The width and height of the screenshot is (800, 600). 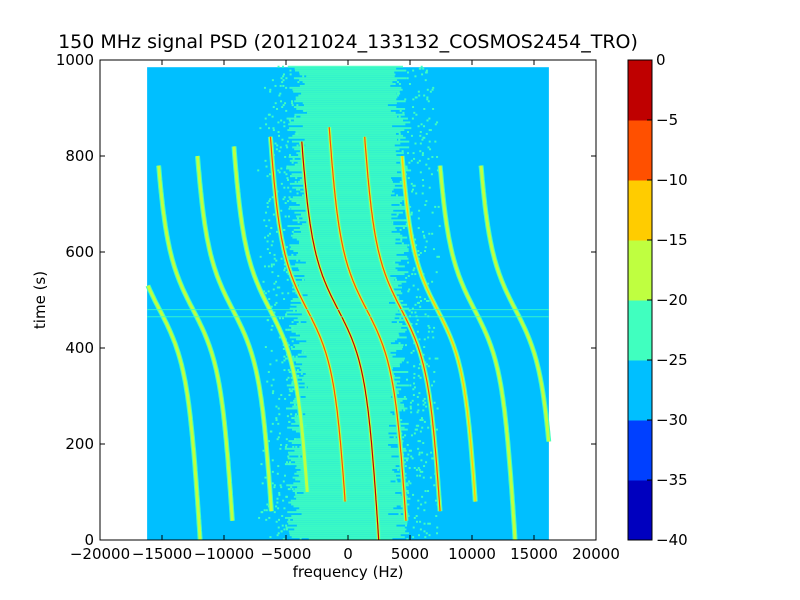 What do you see at coordinates (596, 554) in the screenshot?
I see `x-tick-label: 20000` at bounding box center [596, 554].